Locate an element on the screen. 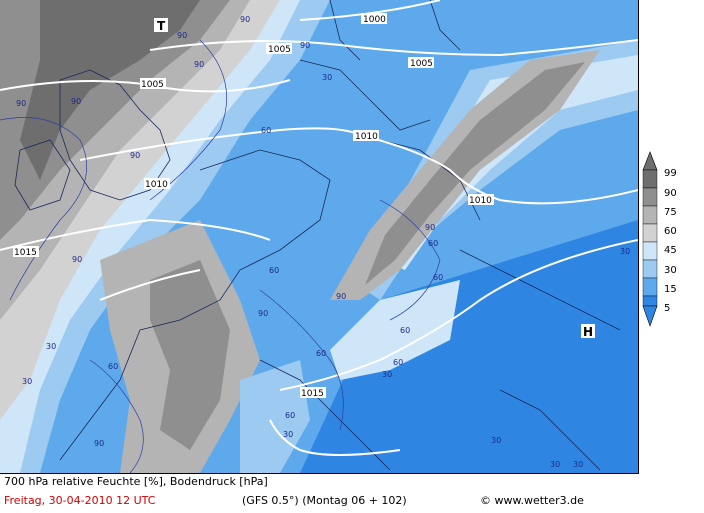 The image size is (704, 513). band-alps is located at coordinates (395, 330).